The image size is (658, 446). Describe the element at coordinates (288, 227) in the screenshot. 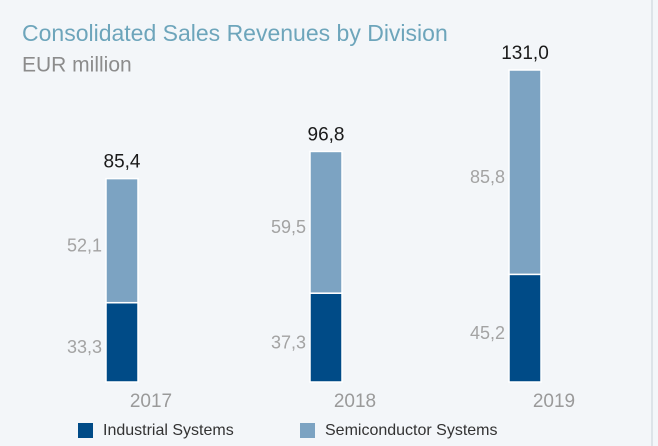

I see `segment-label: 59,5` at that location.